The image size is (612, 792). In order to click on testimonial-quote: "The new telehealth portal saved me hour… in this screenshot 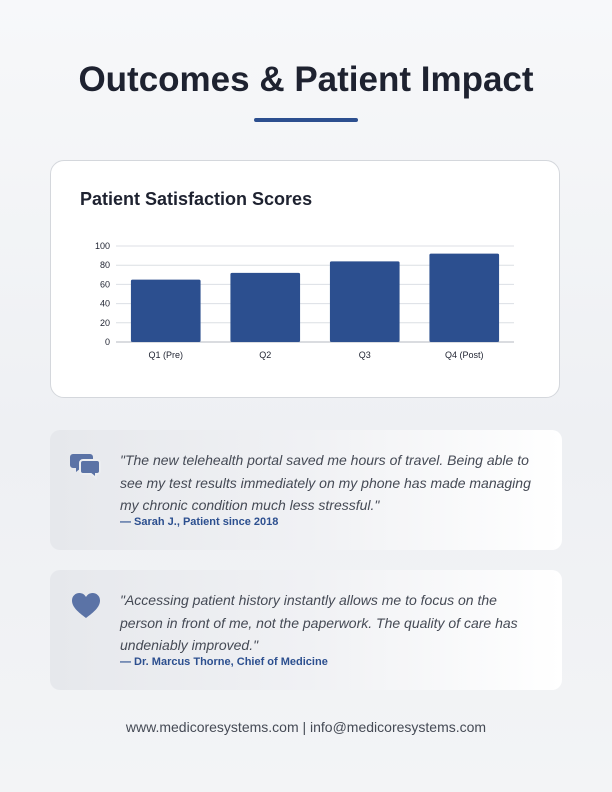, I will do `click(325, 482)`.